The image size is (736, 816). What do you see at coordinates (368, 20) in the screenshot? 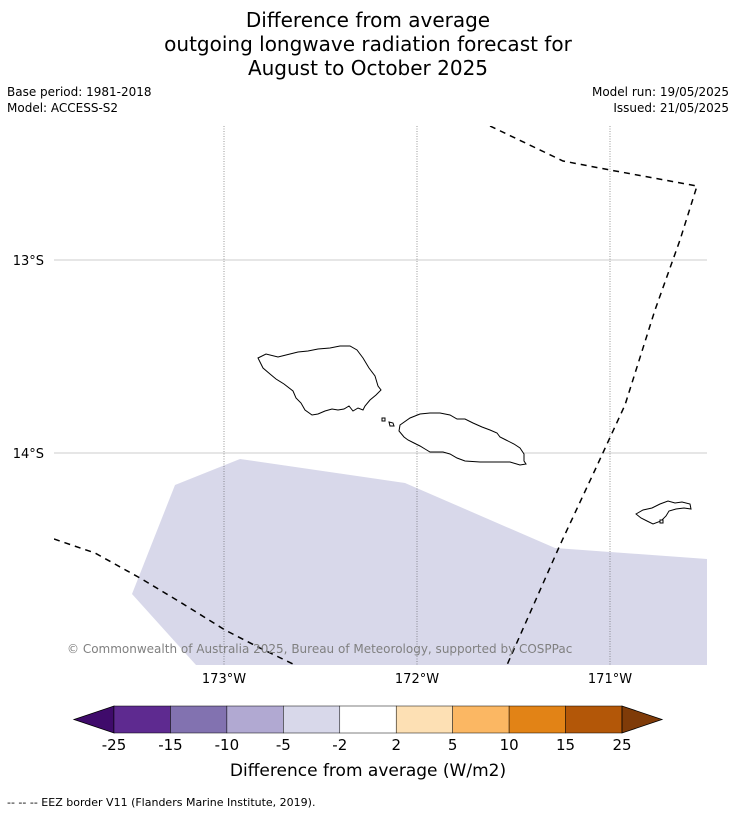
I see `title-line-1: Difference from average` at bounding box center [368, 20].